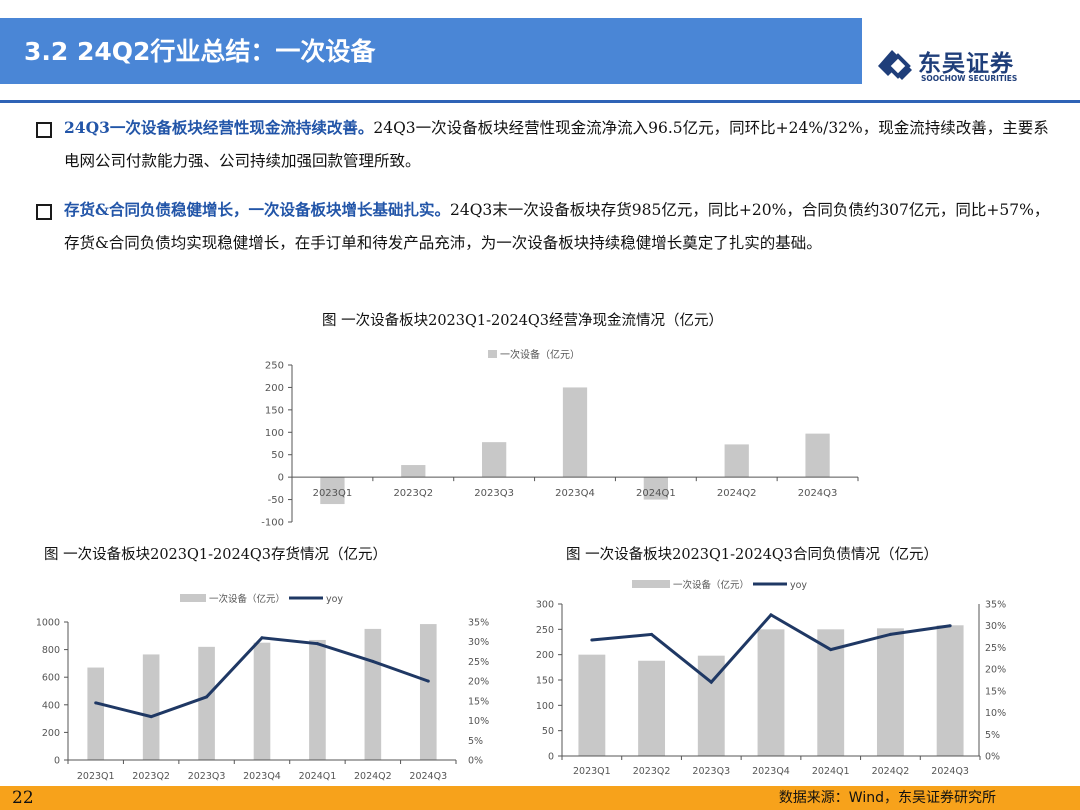 The width and height of the screenshot is (1080, 810). What do you see at coordinates (972, 69) in the screenshot?
I see `brand-logo: 东吴证券 SOOCHOW SECURITIES` at bounding box center [972, 69].